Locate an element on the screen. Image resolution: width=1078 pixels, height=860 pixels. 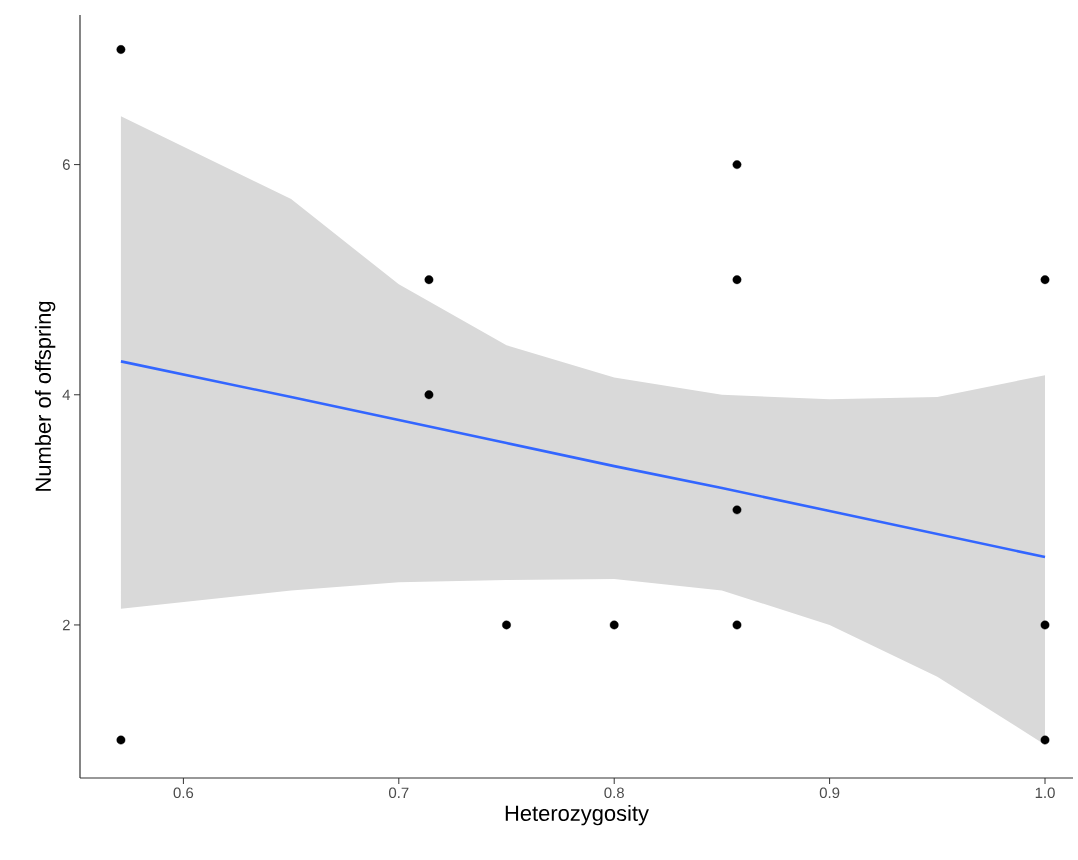
y-tick-label: 6 is located at coordinates (66, 164).